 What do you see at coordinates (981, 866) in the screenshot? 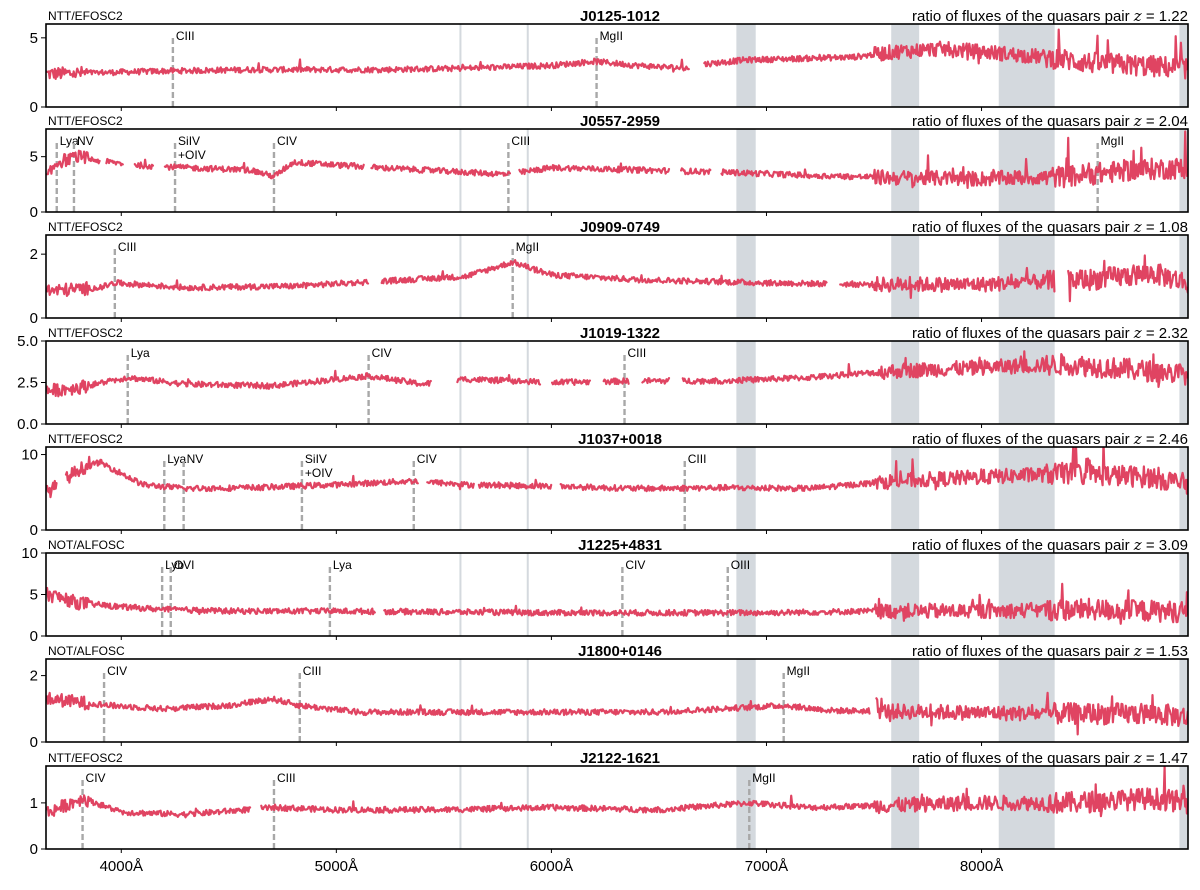
I see `x-tick-label: 8000Å` at bounding box center [981, 866].